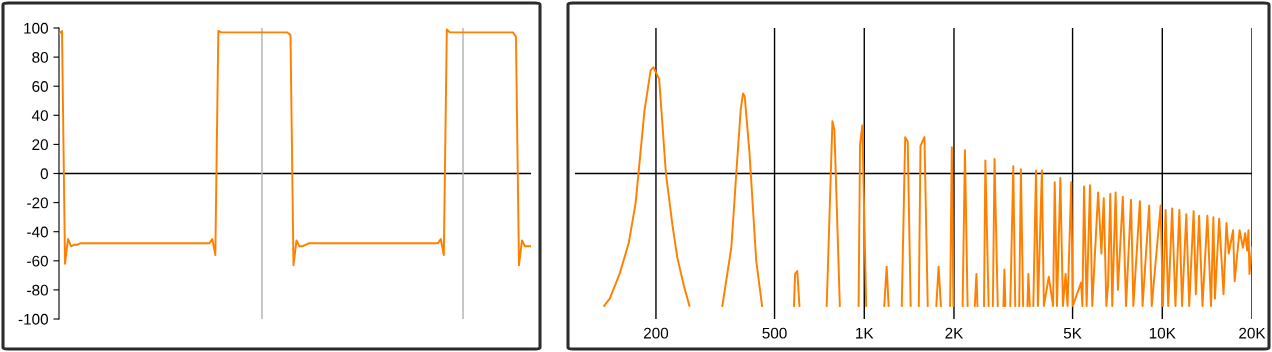  Describe the element at coordinates (774, 333) in the screenshot. I see `x-tick-label: 500` at that location.